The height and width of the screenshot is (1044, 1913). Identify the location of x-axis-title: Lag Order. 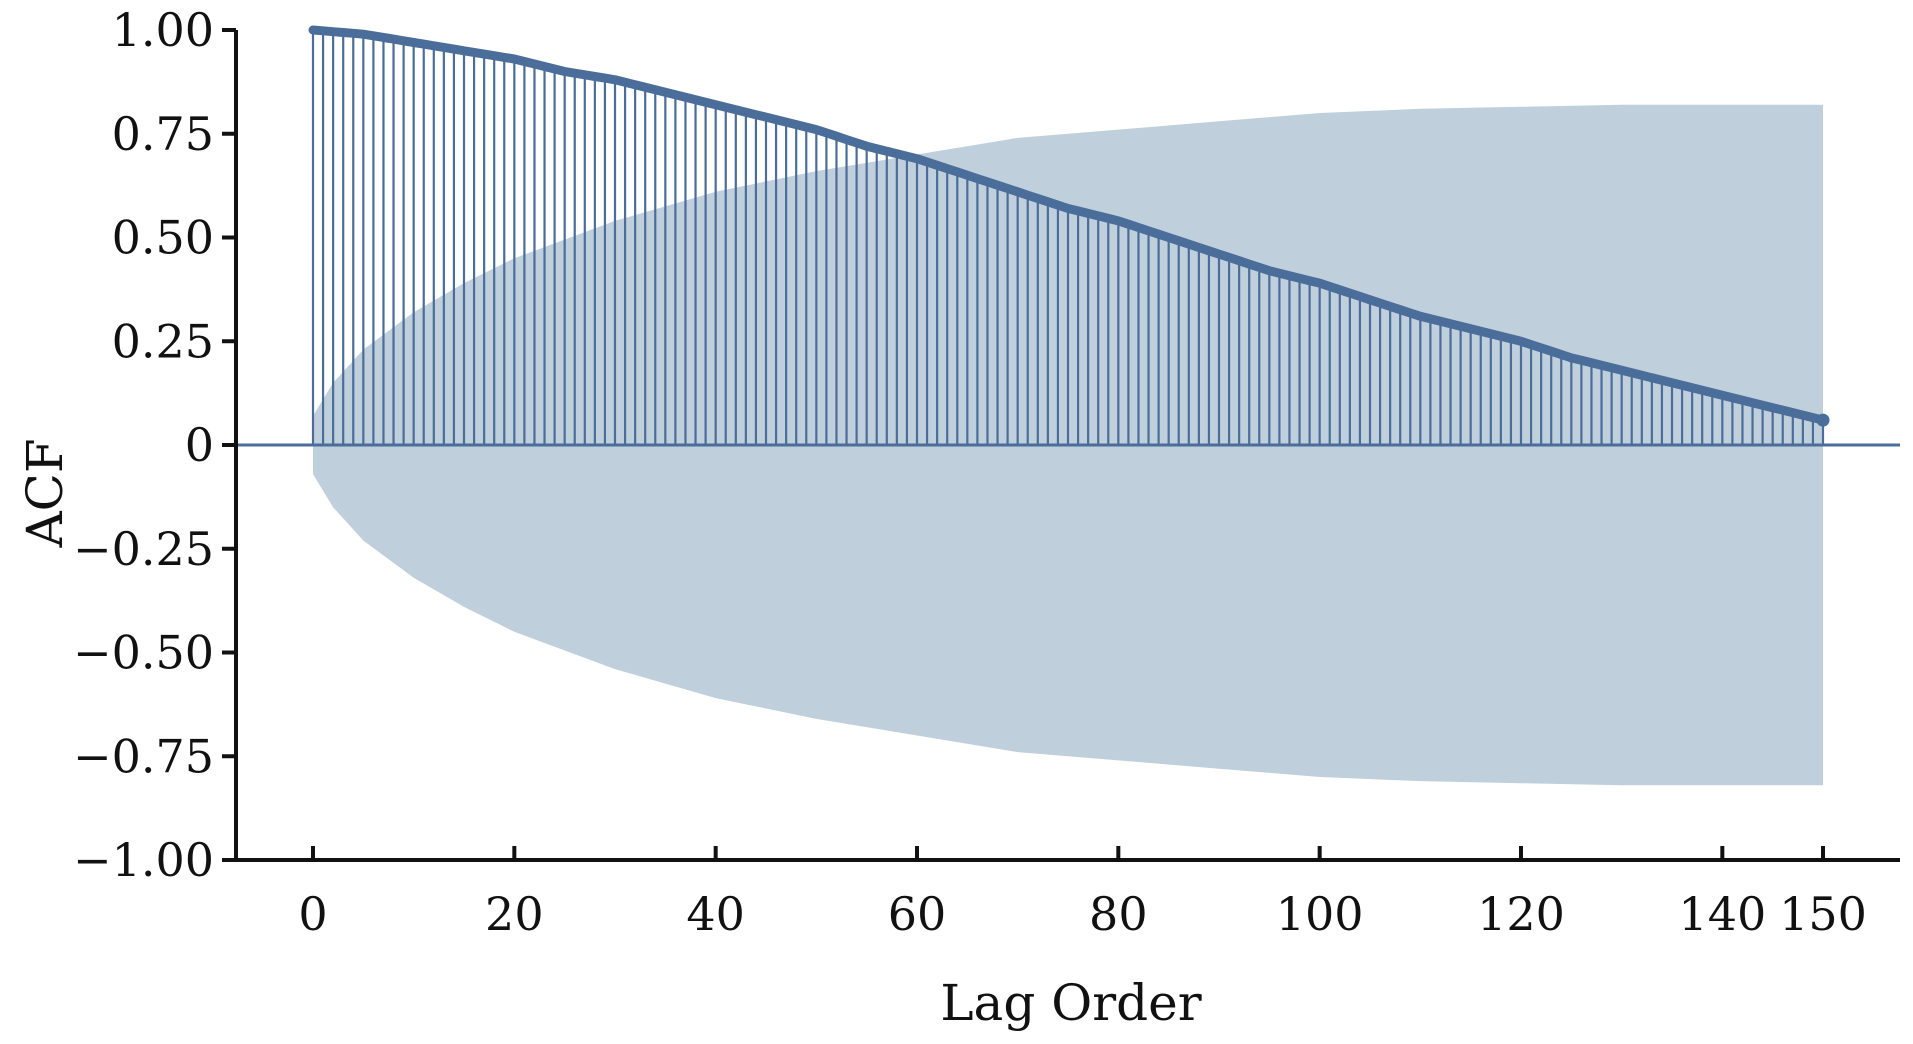
(1070, 1003).